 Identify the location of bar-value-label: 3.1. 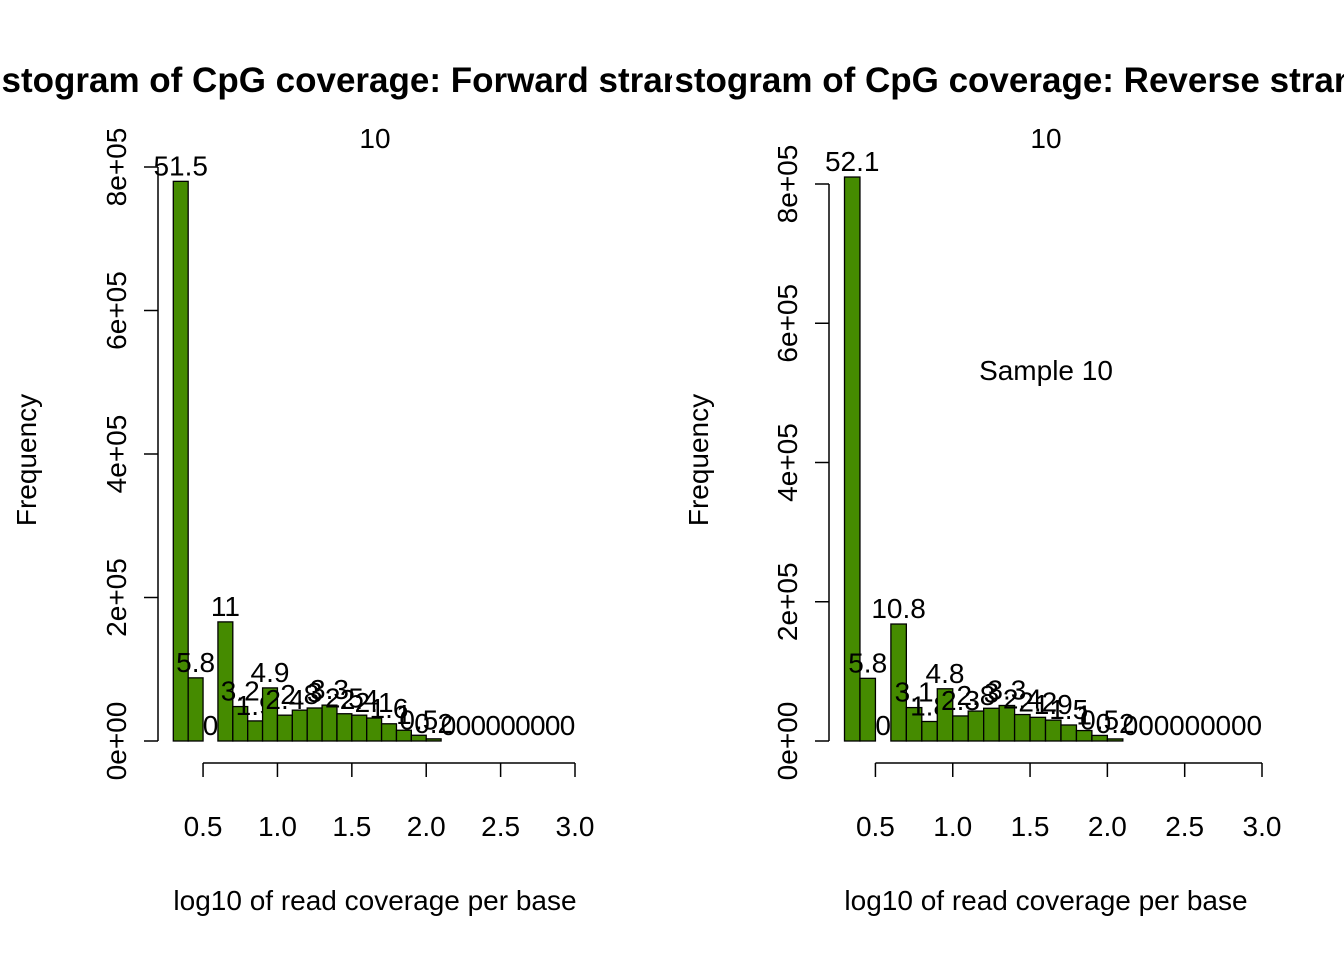
(914, 692).